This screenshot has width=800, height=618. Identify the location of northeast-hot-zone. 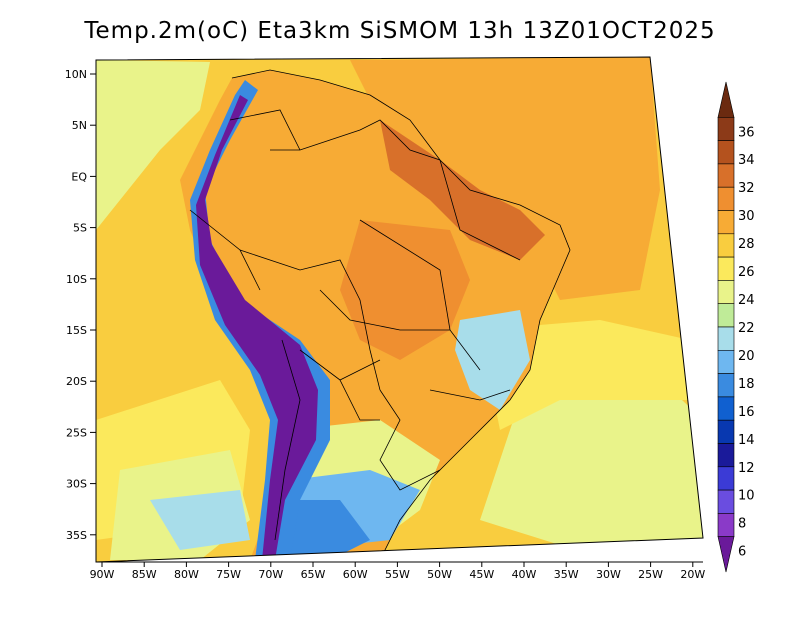
(462, 190).